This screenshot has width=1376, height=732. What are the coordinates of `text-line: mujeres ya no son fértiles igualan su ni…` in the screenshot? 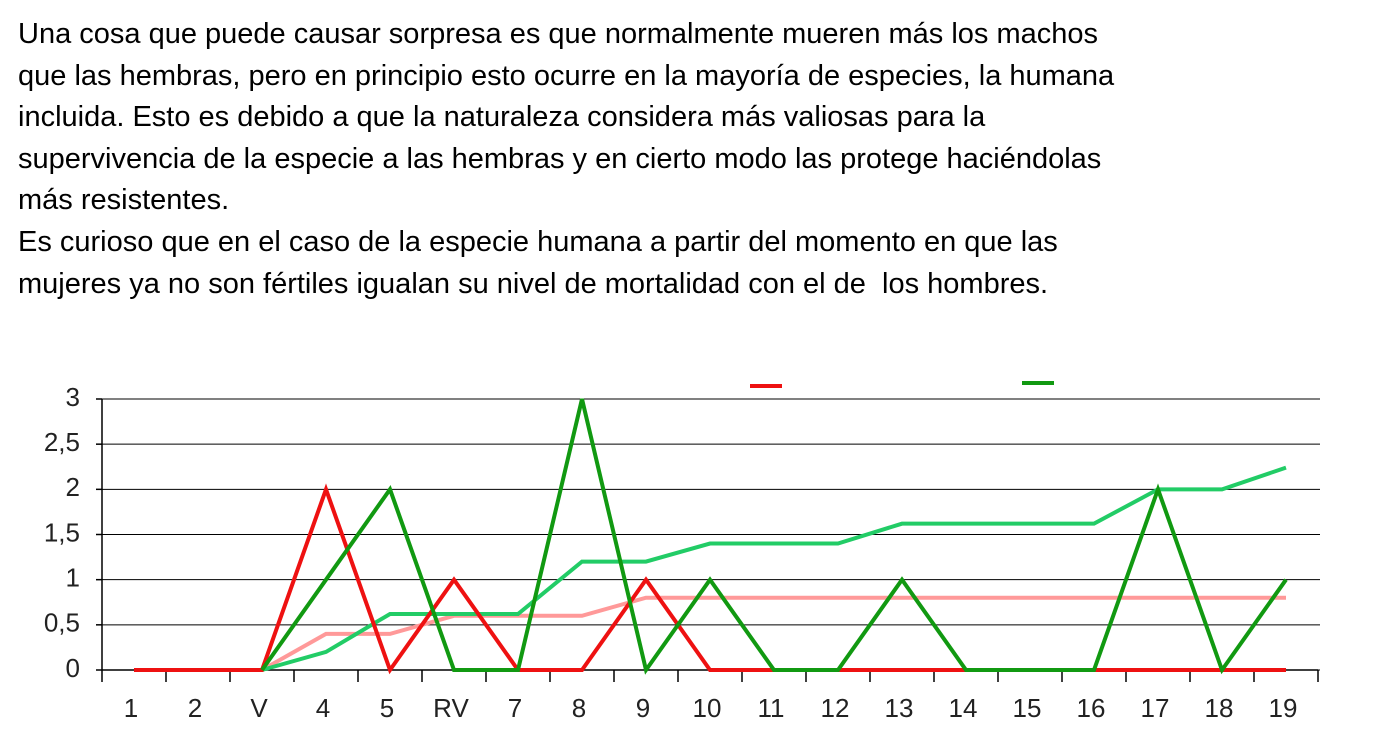 It's located at (533, 283).